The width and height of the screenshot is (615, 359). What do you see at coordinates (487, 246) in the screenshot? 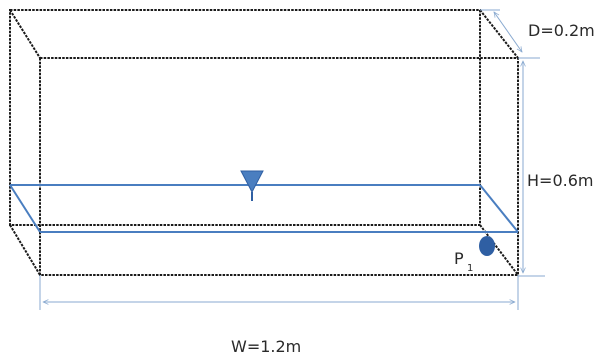
I see `pressure-point-dot-icon` at bounding box center [487, 246].